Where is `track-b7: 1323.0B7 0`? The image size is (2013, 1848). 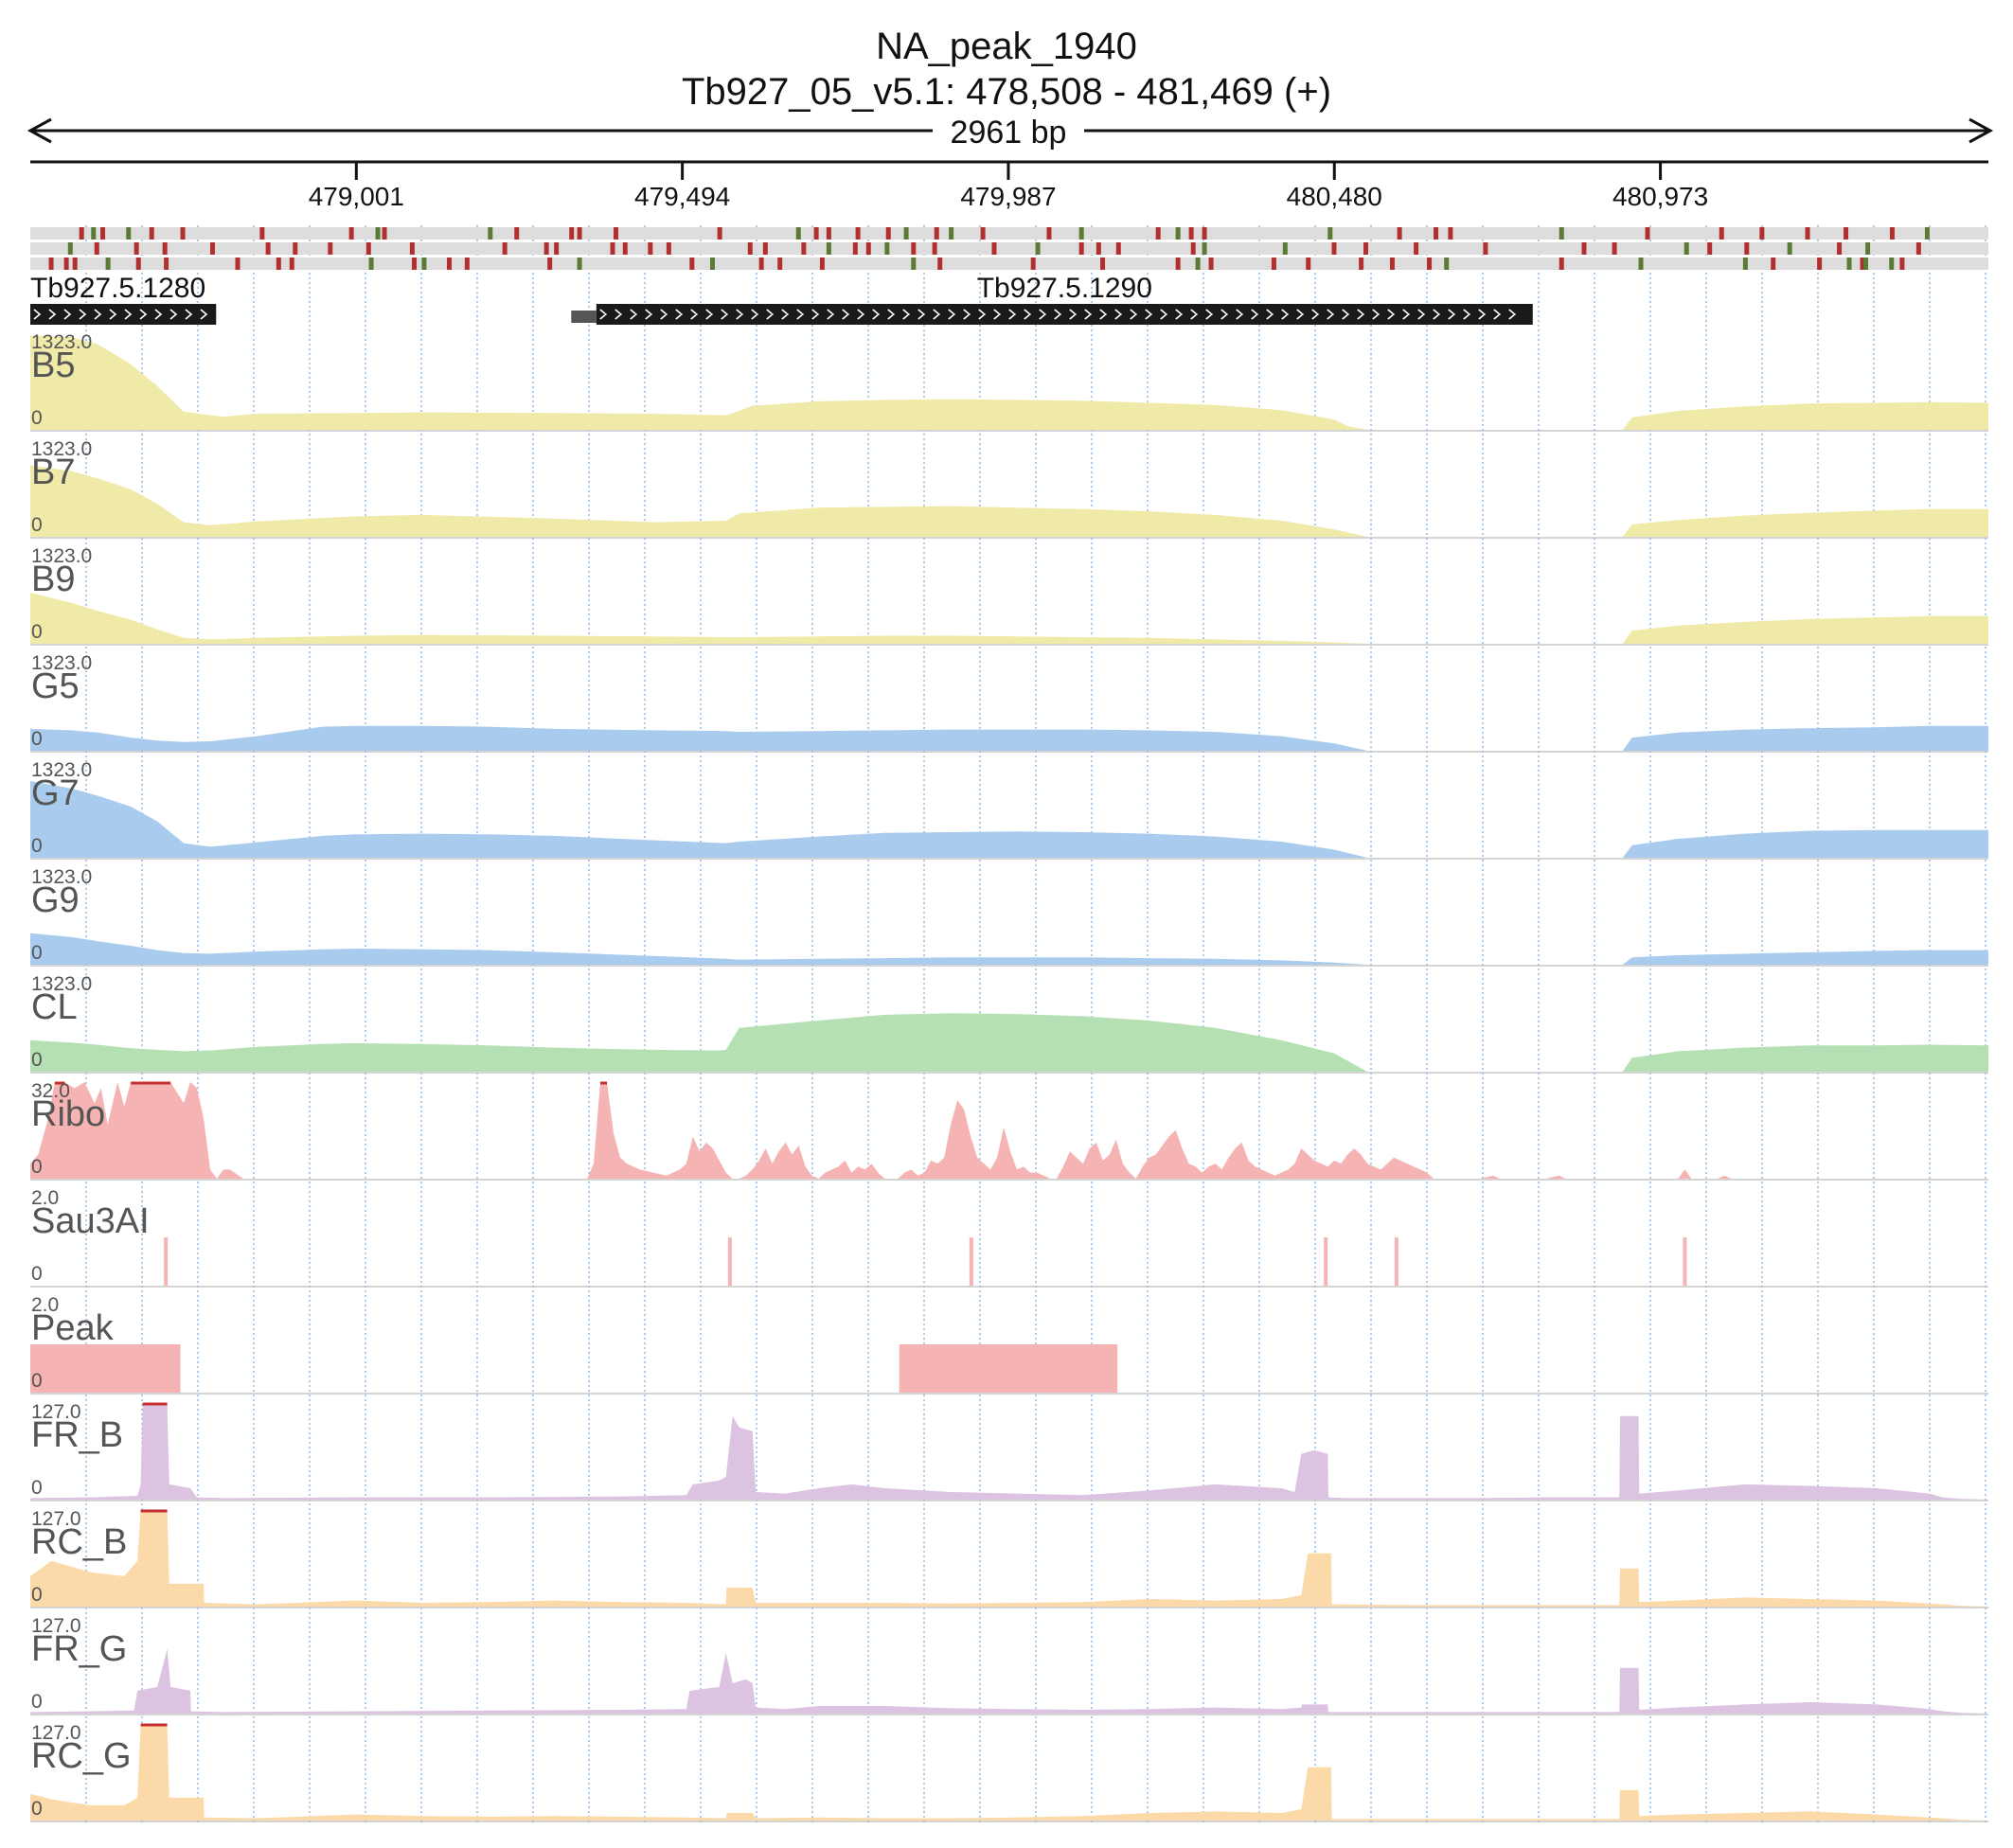 track-b7: 1323.0B7 0 is located at coordinates (1009, 488).